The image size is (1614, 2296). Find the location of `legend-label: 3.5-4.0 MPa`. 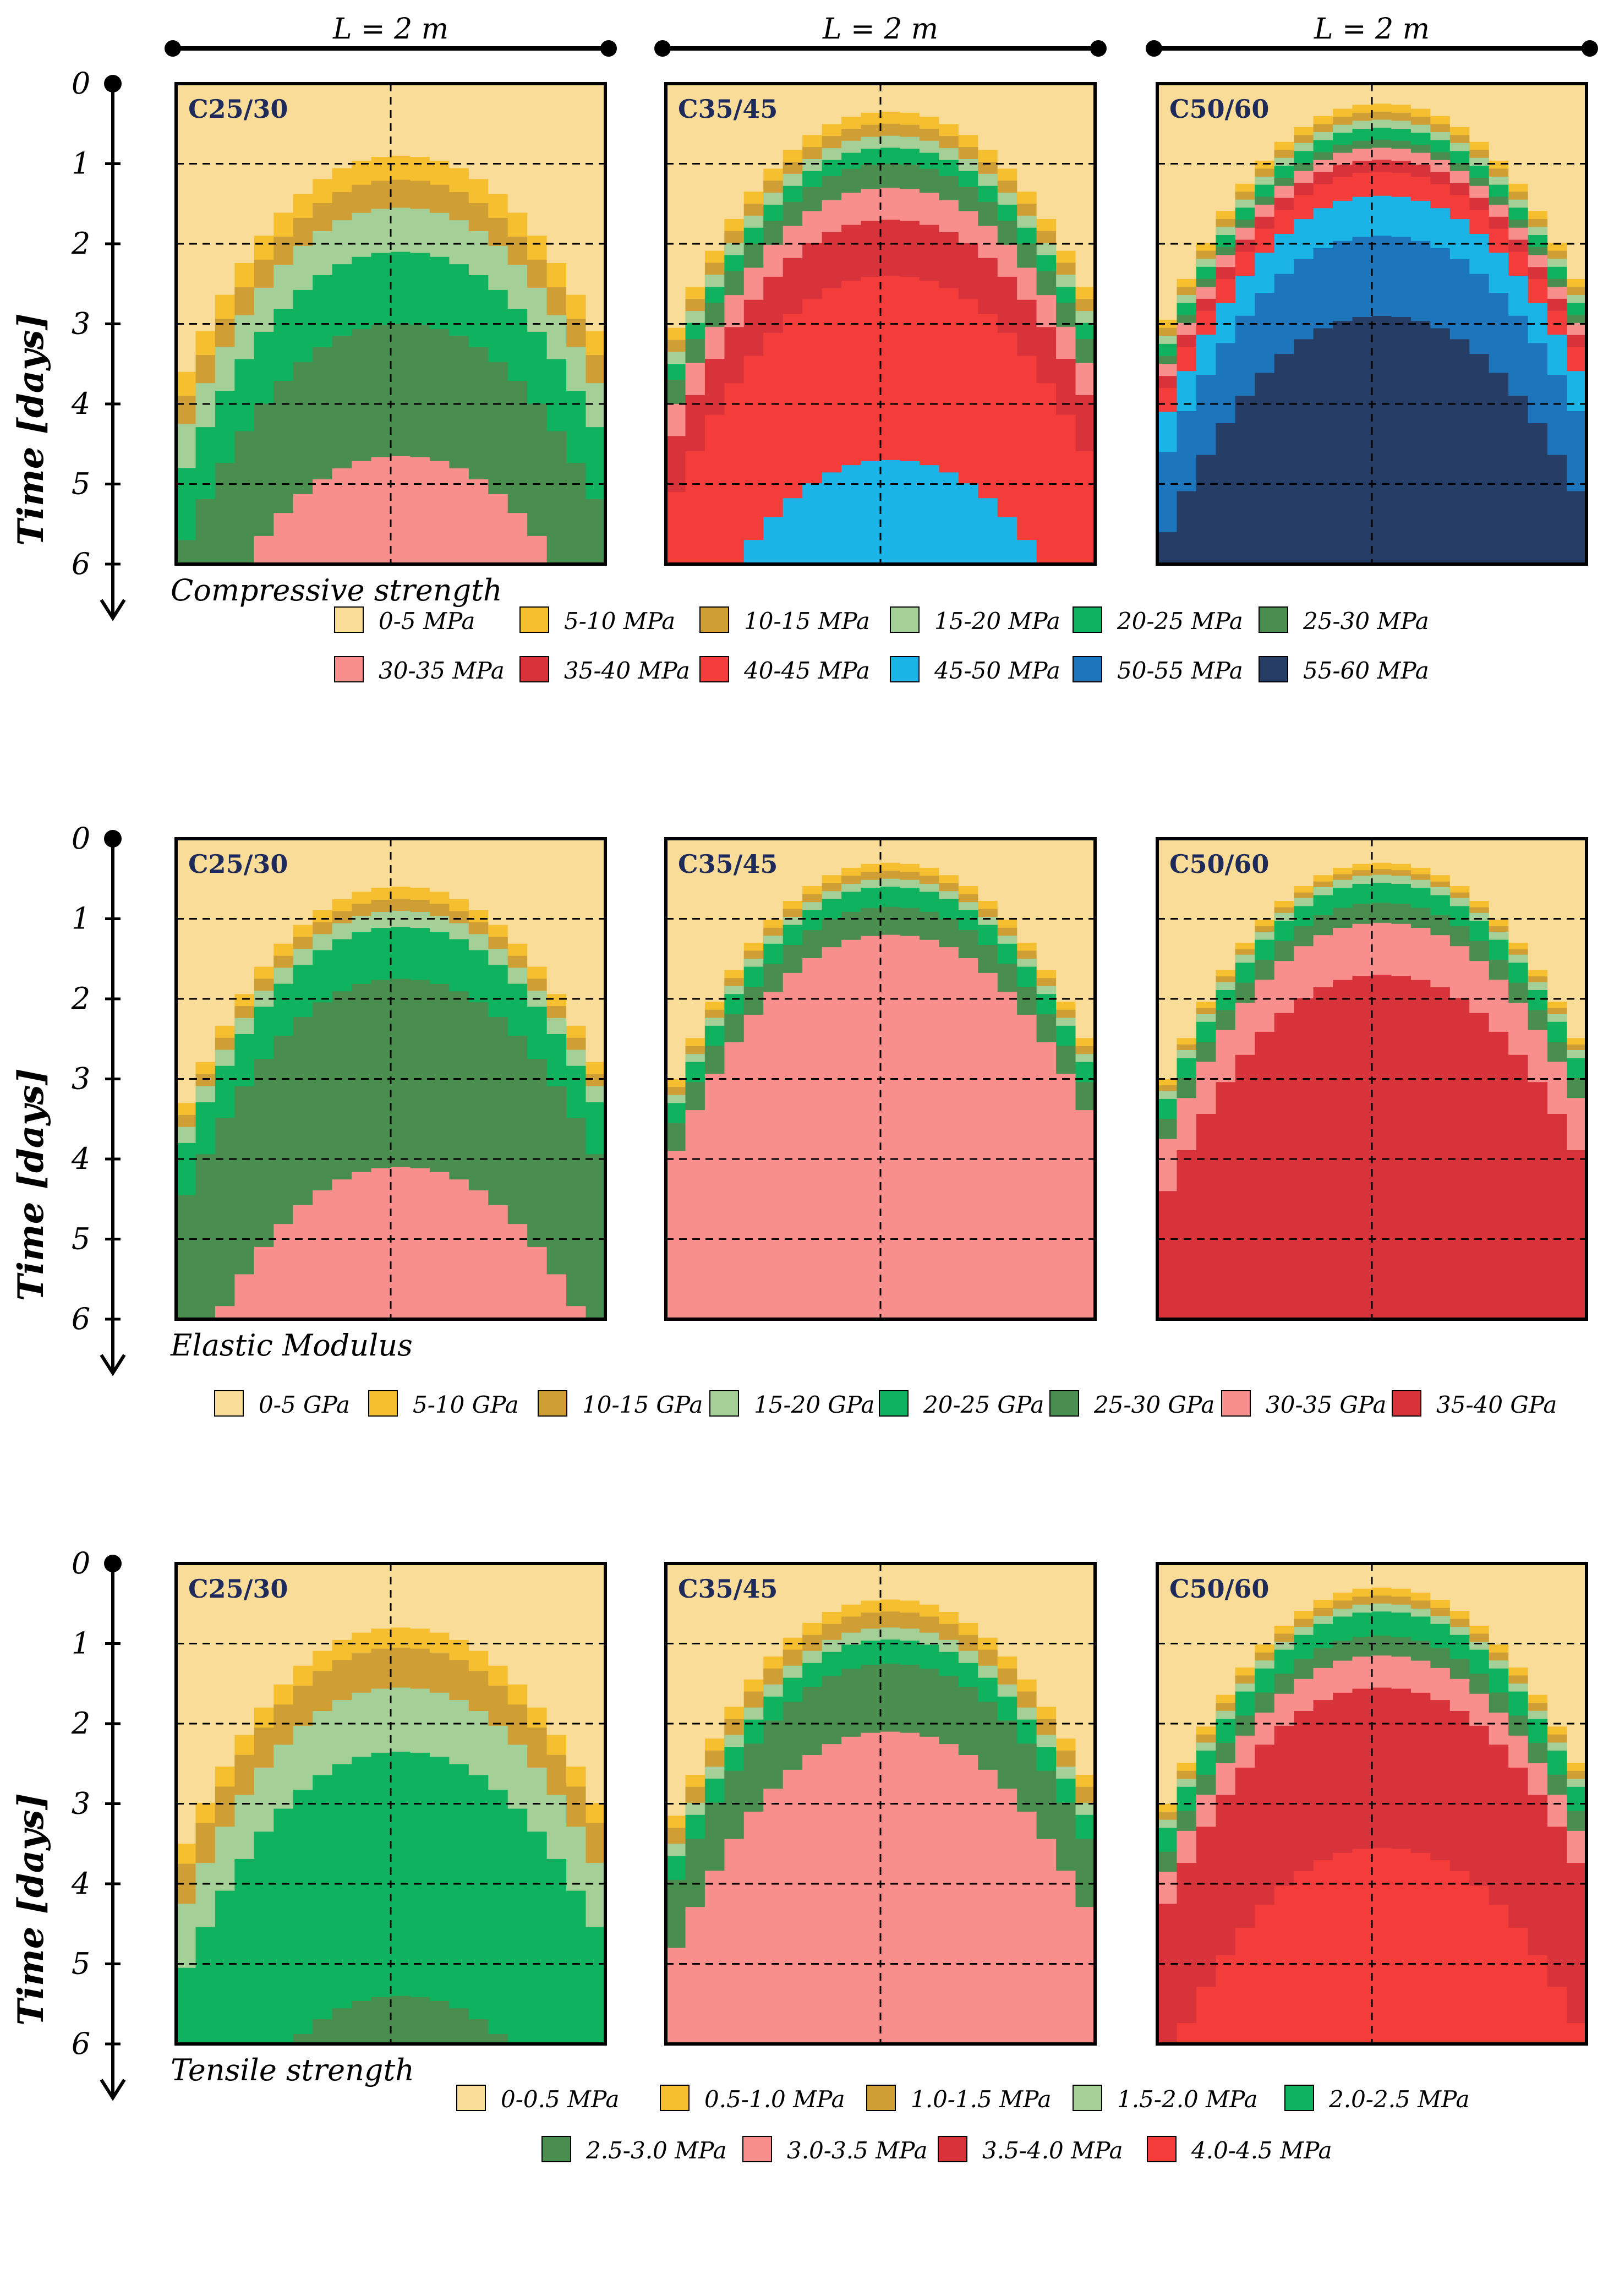

legend-label: 3.5-4.0 MPa is located at coordinates (1052, 2150).